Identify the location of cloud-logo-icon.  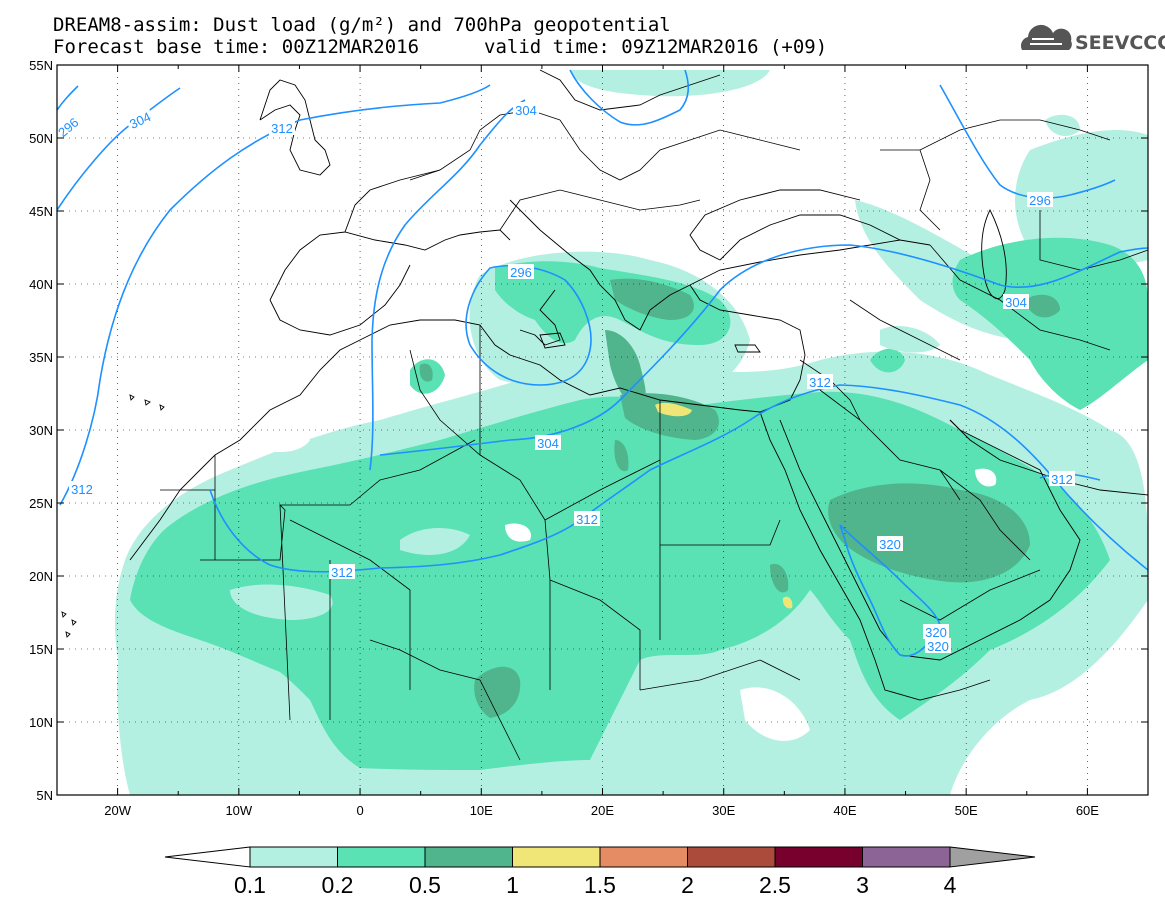
(1046, 37).